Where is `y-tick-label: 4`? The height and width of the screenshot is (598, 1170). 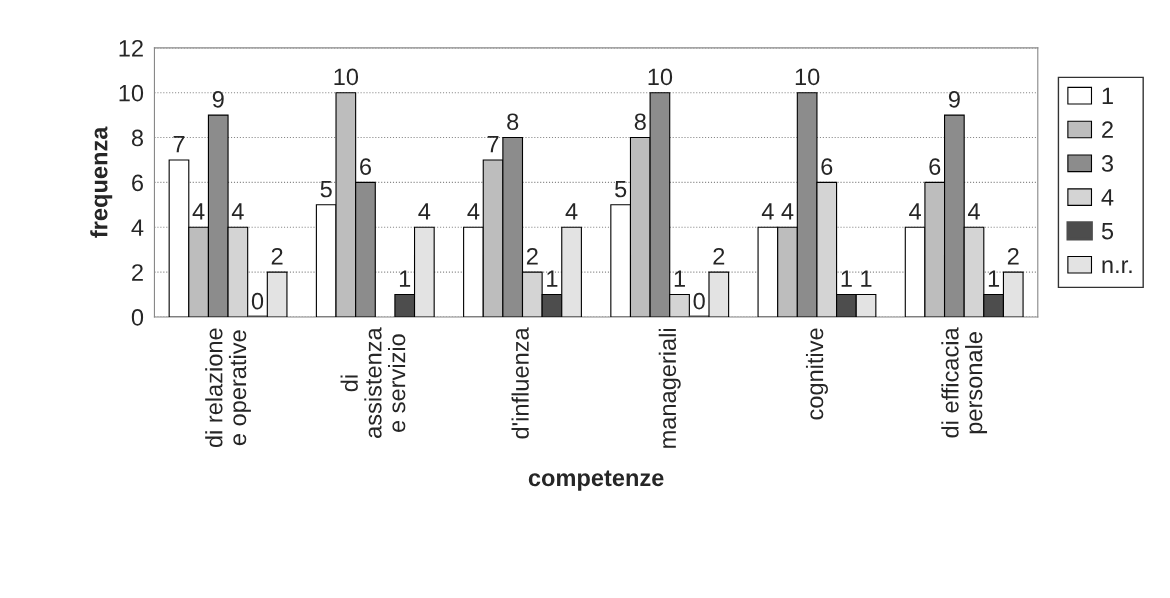 y-tick-label: 4 is located at coordinates (137, 227).